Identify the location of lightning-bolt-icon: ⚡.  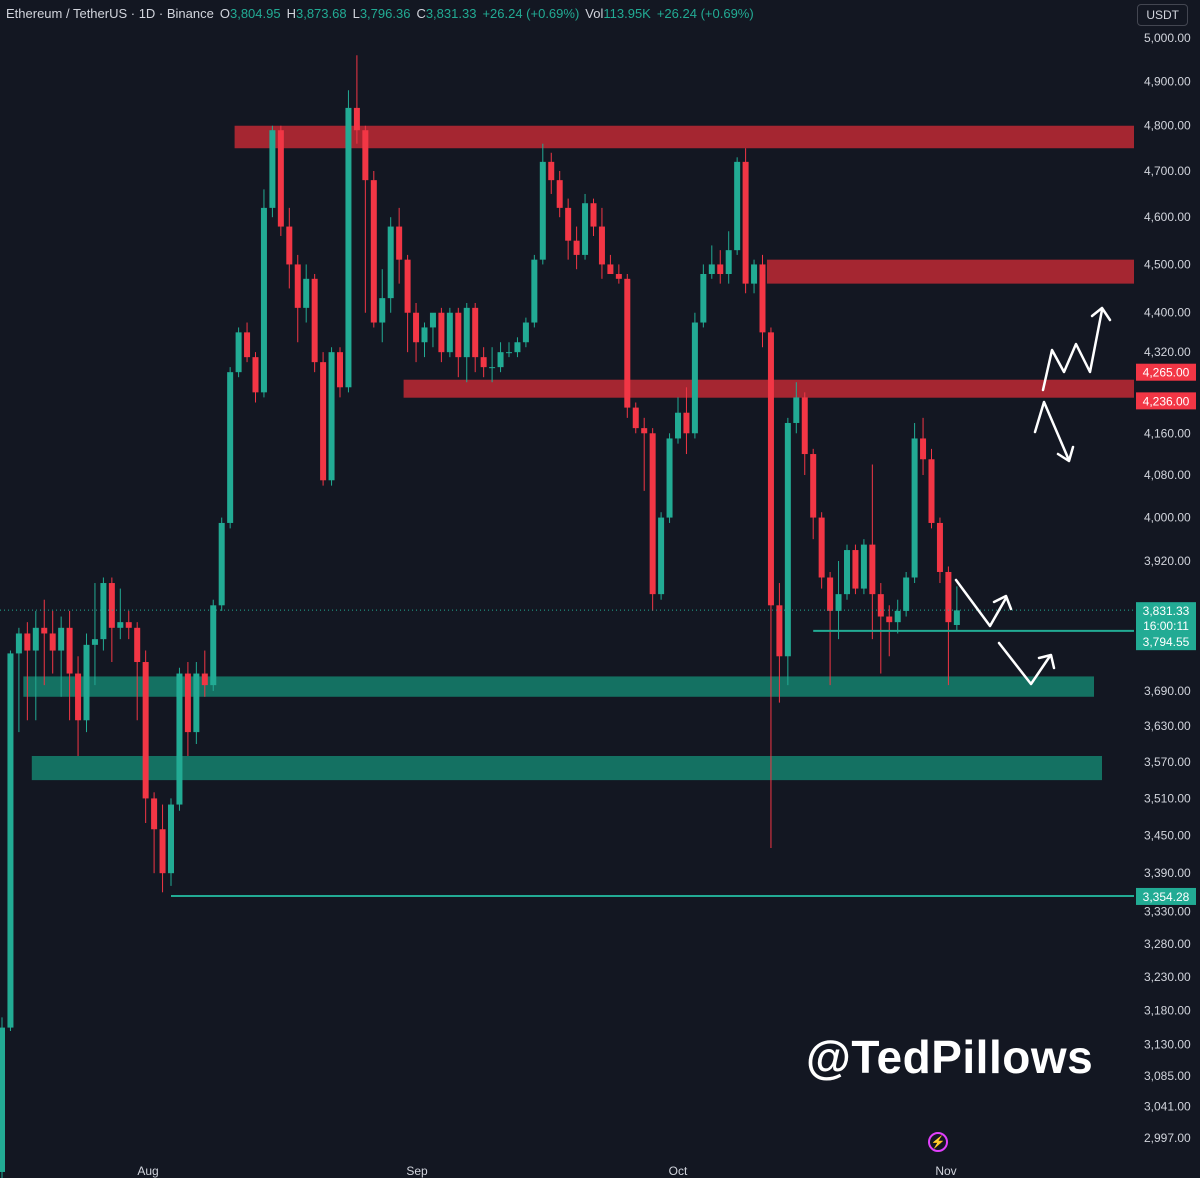
(938, 1142).